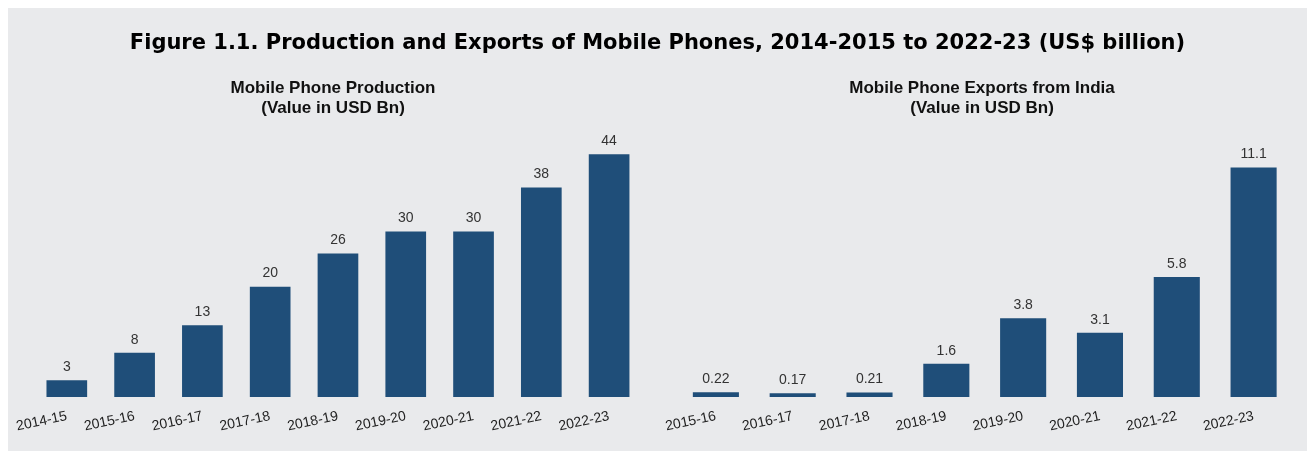  I want to click on data-label: 0.22, so click(716, 378).